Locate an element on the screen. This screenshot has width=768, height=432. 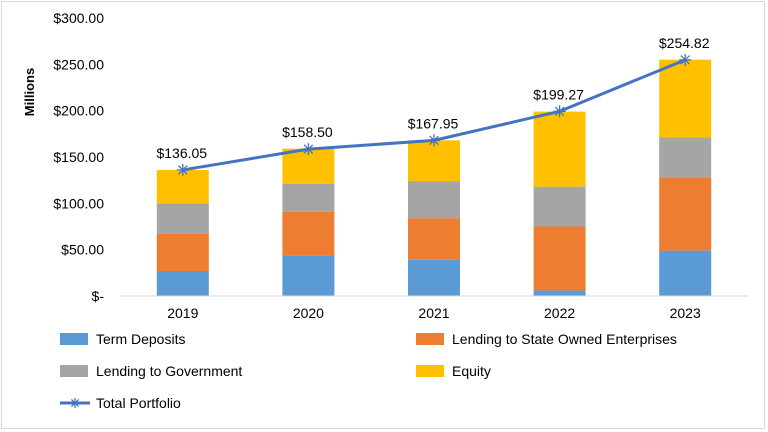
y-tick-label: $250.00 is located at coordinates (78, 64).